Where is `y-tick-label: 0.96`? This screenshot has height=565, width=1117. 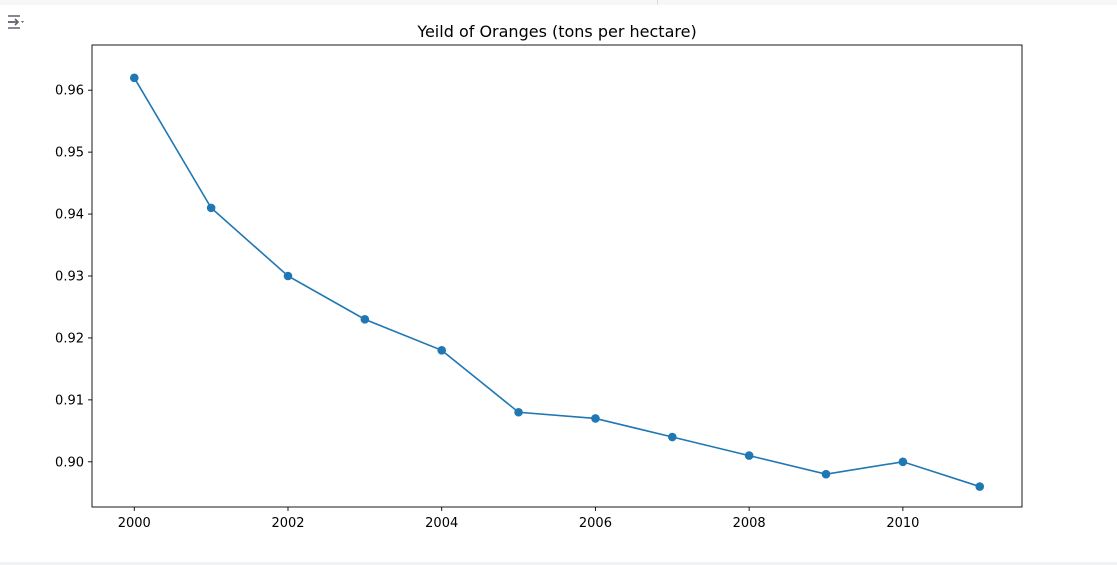
y-tick-label: 0.96 is located at coordinates (69, 91).